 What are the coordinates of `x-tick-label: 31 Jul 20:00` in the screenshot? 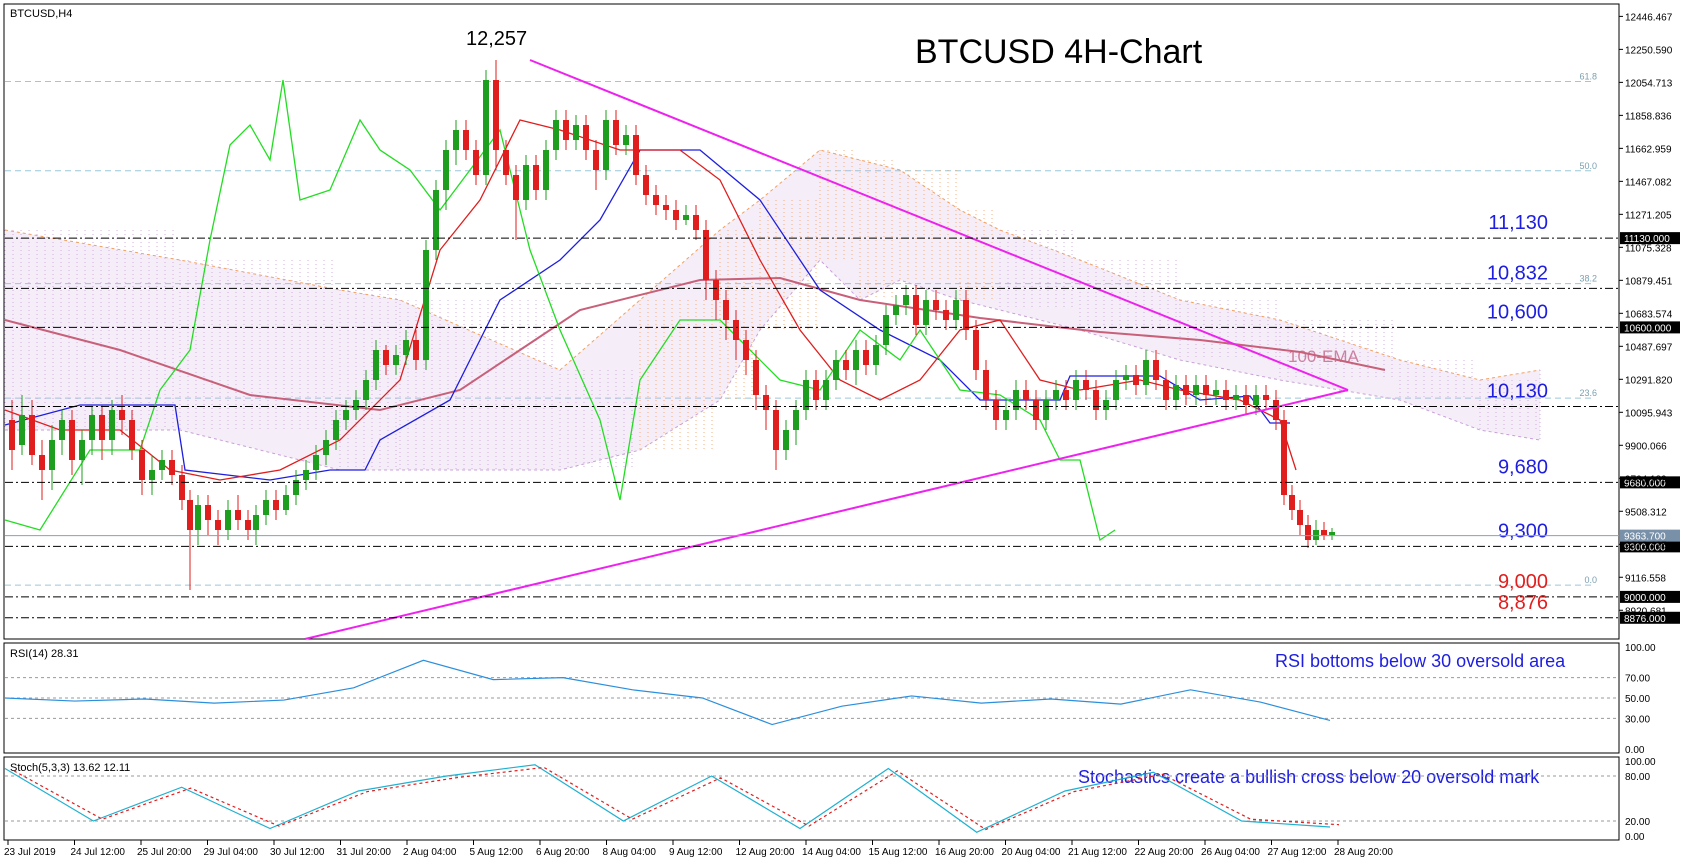 It's located at (364, 852).